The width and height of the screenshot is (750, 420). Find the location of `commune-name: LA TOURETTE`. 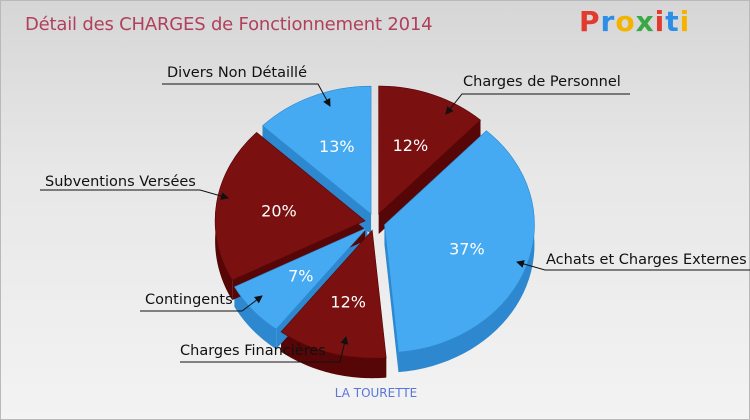

commune-name: LA TOURETTE is located at coordinates (376, 393).